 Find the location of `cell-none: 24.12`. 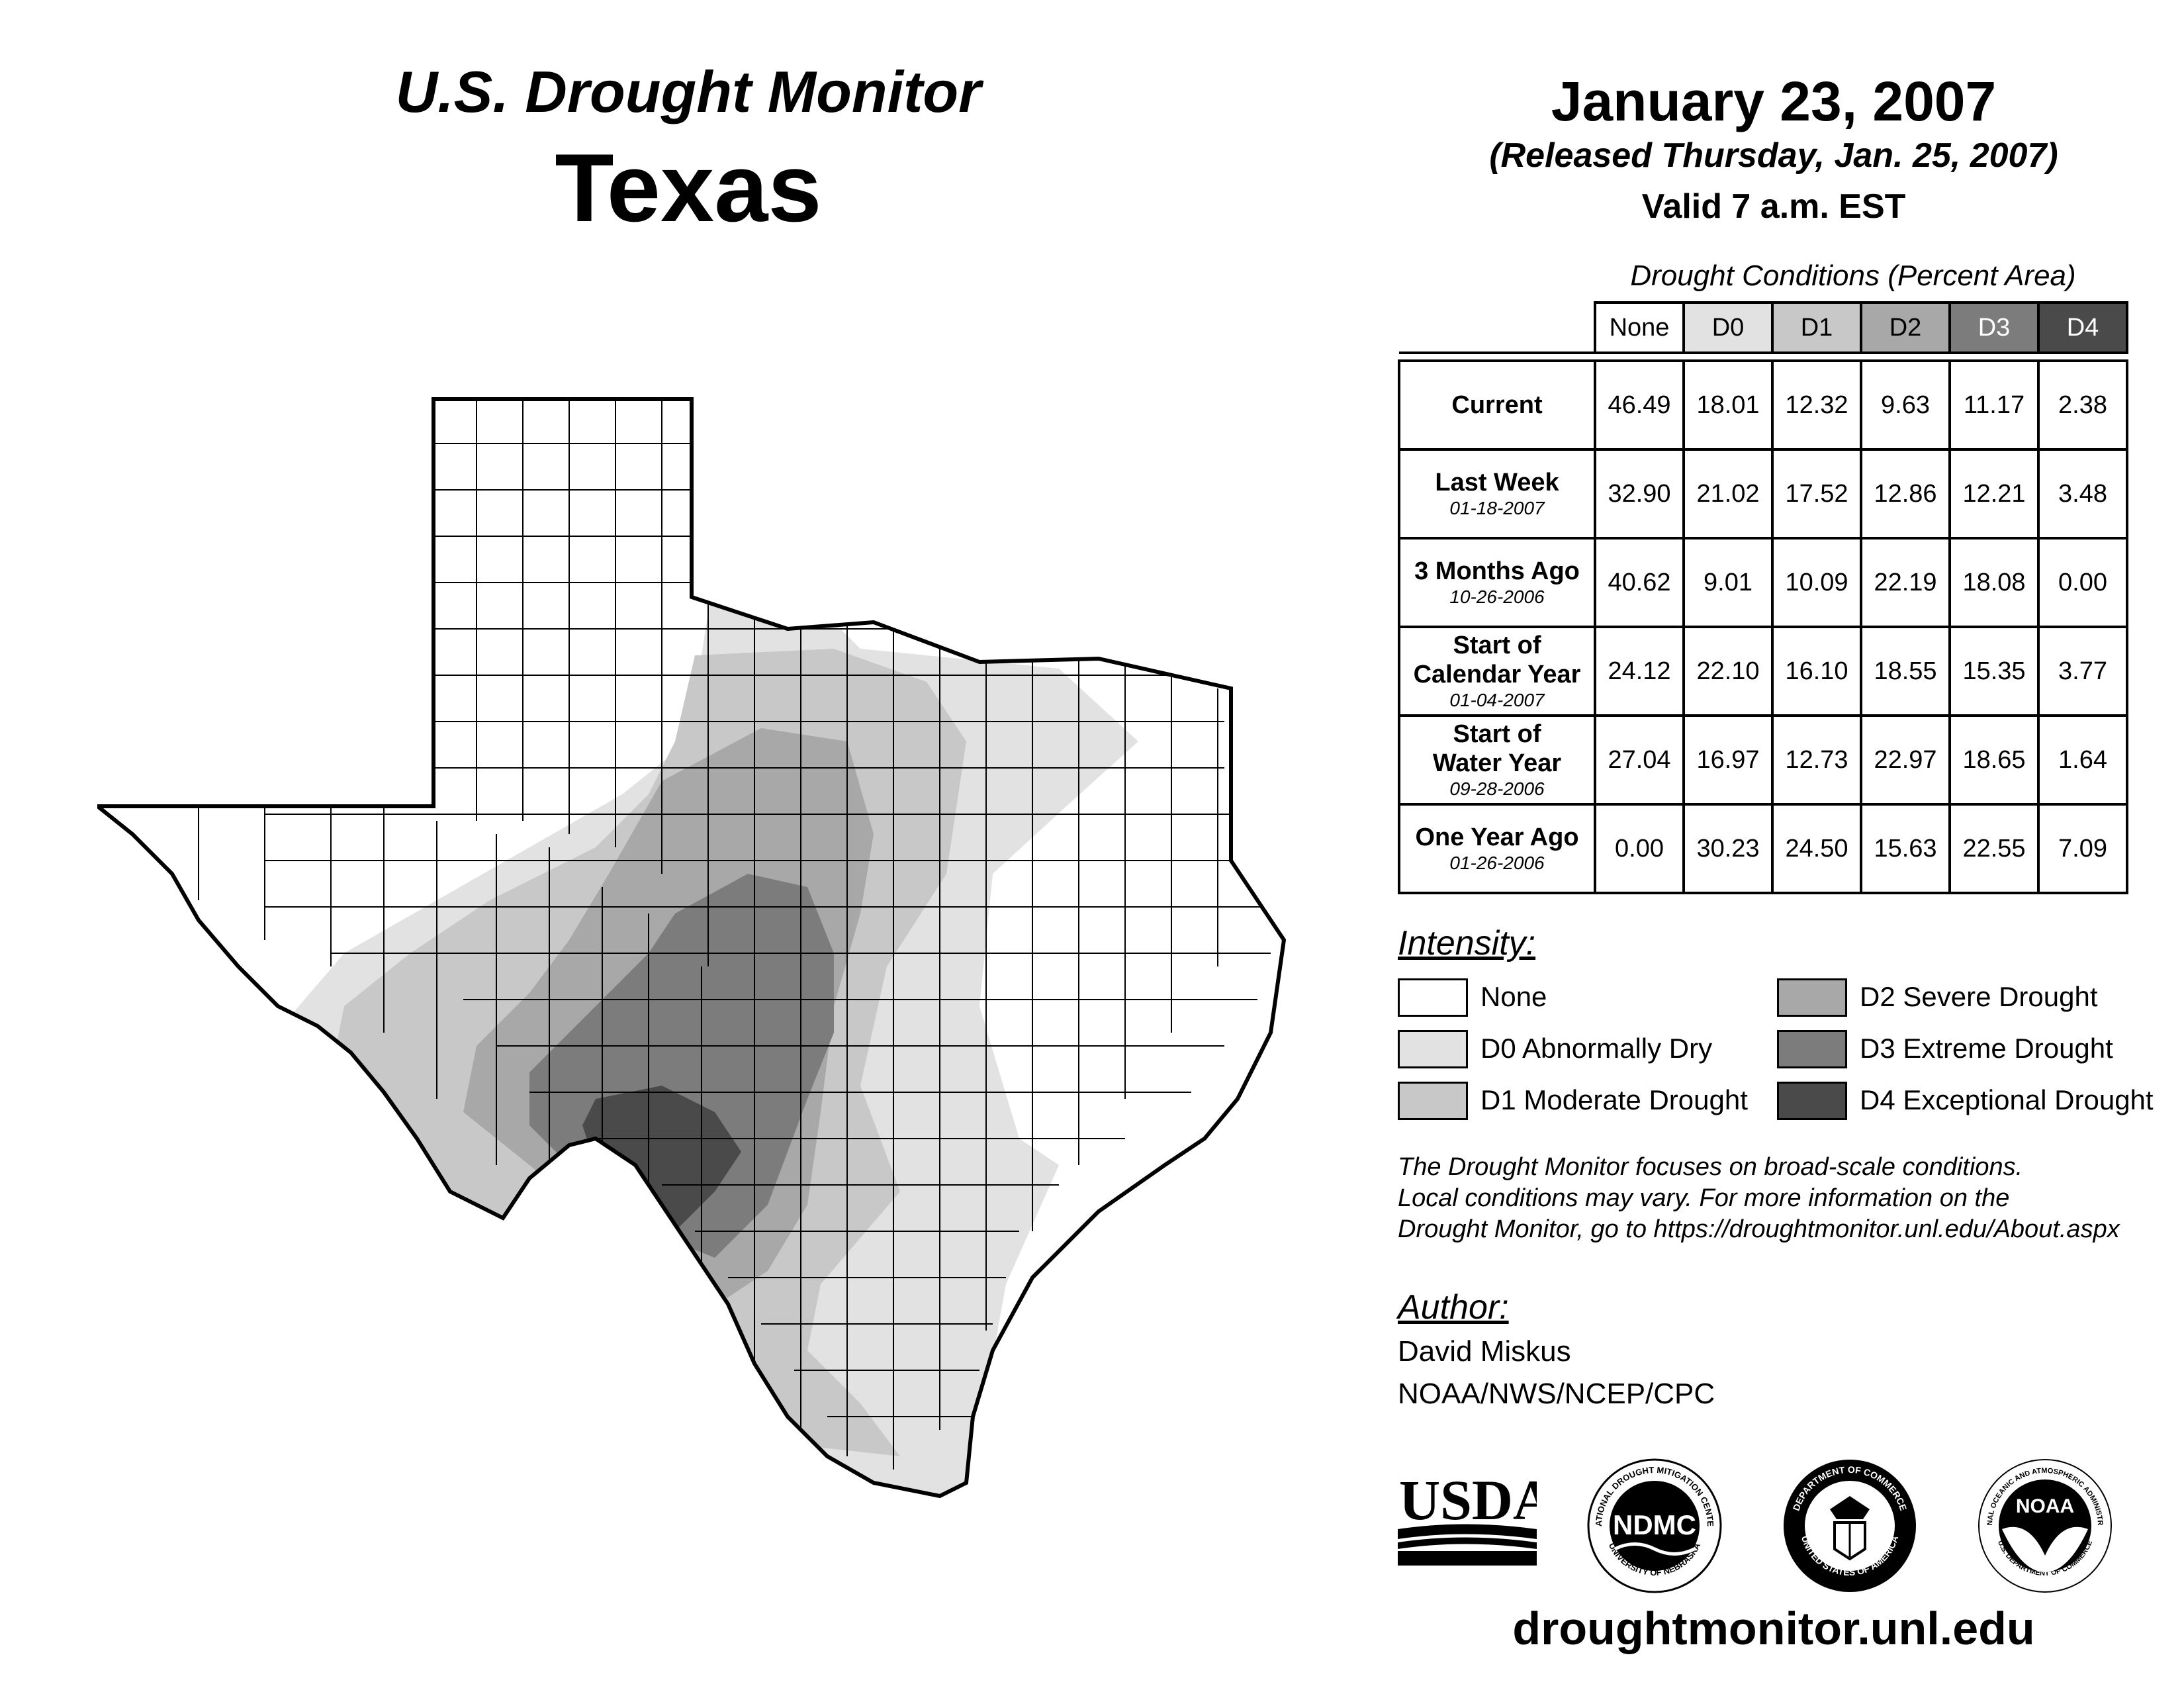

cell-none: 24.12 is located at coordinates (1639, 671).